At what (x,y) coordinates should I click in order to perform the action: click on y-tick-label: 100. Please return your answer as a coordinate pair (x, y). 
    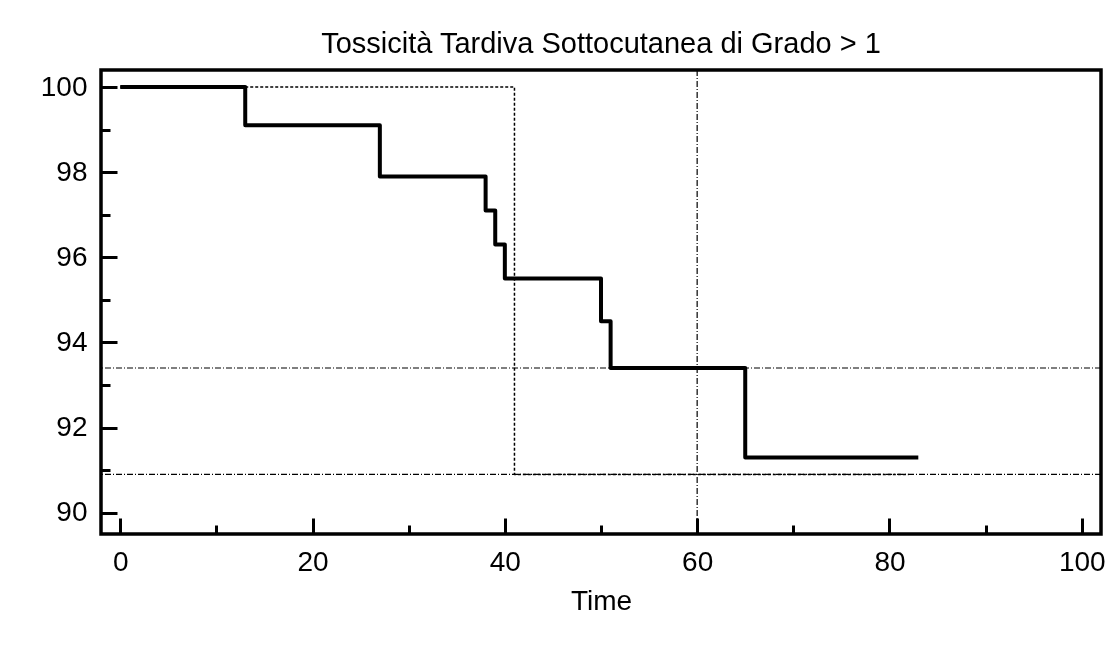
    Looking at the image, I should click on (64, 86).